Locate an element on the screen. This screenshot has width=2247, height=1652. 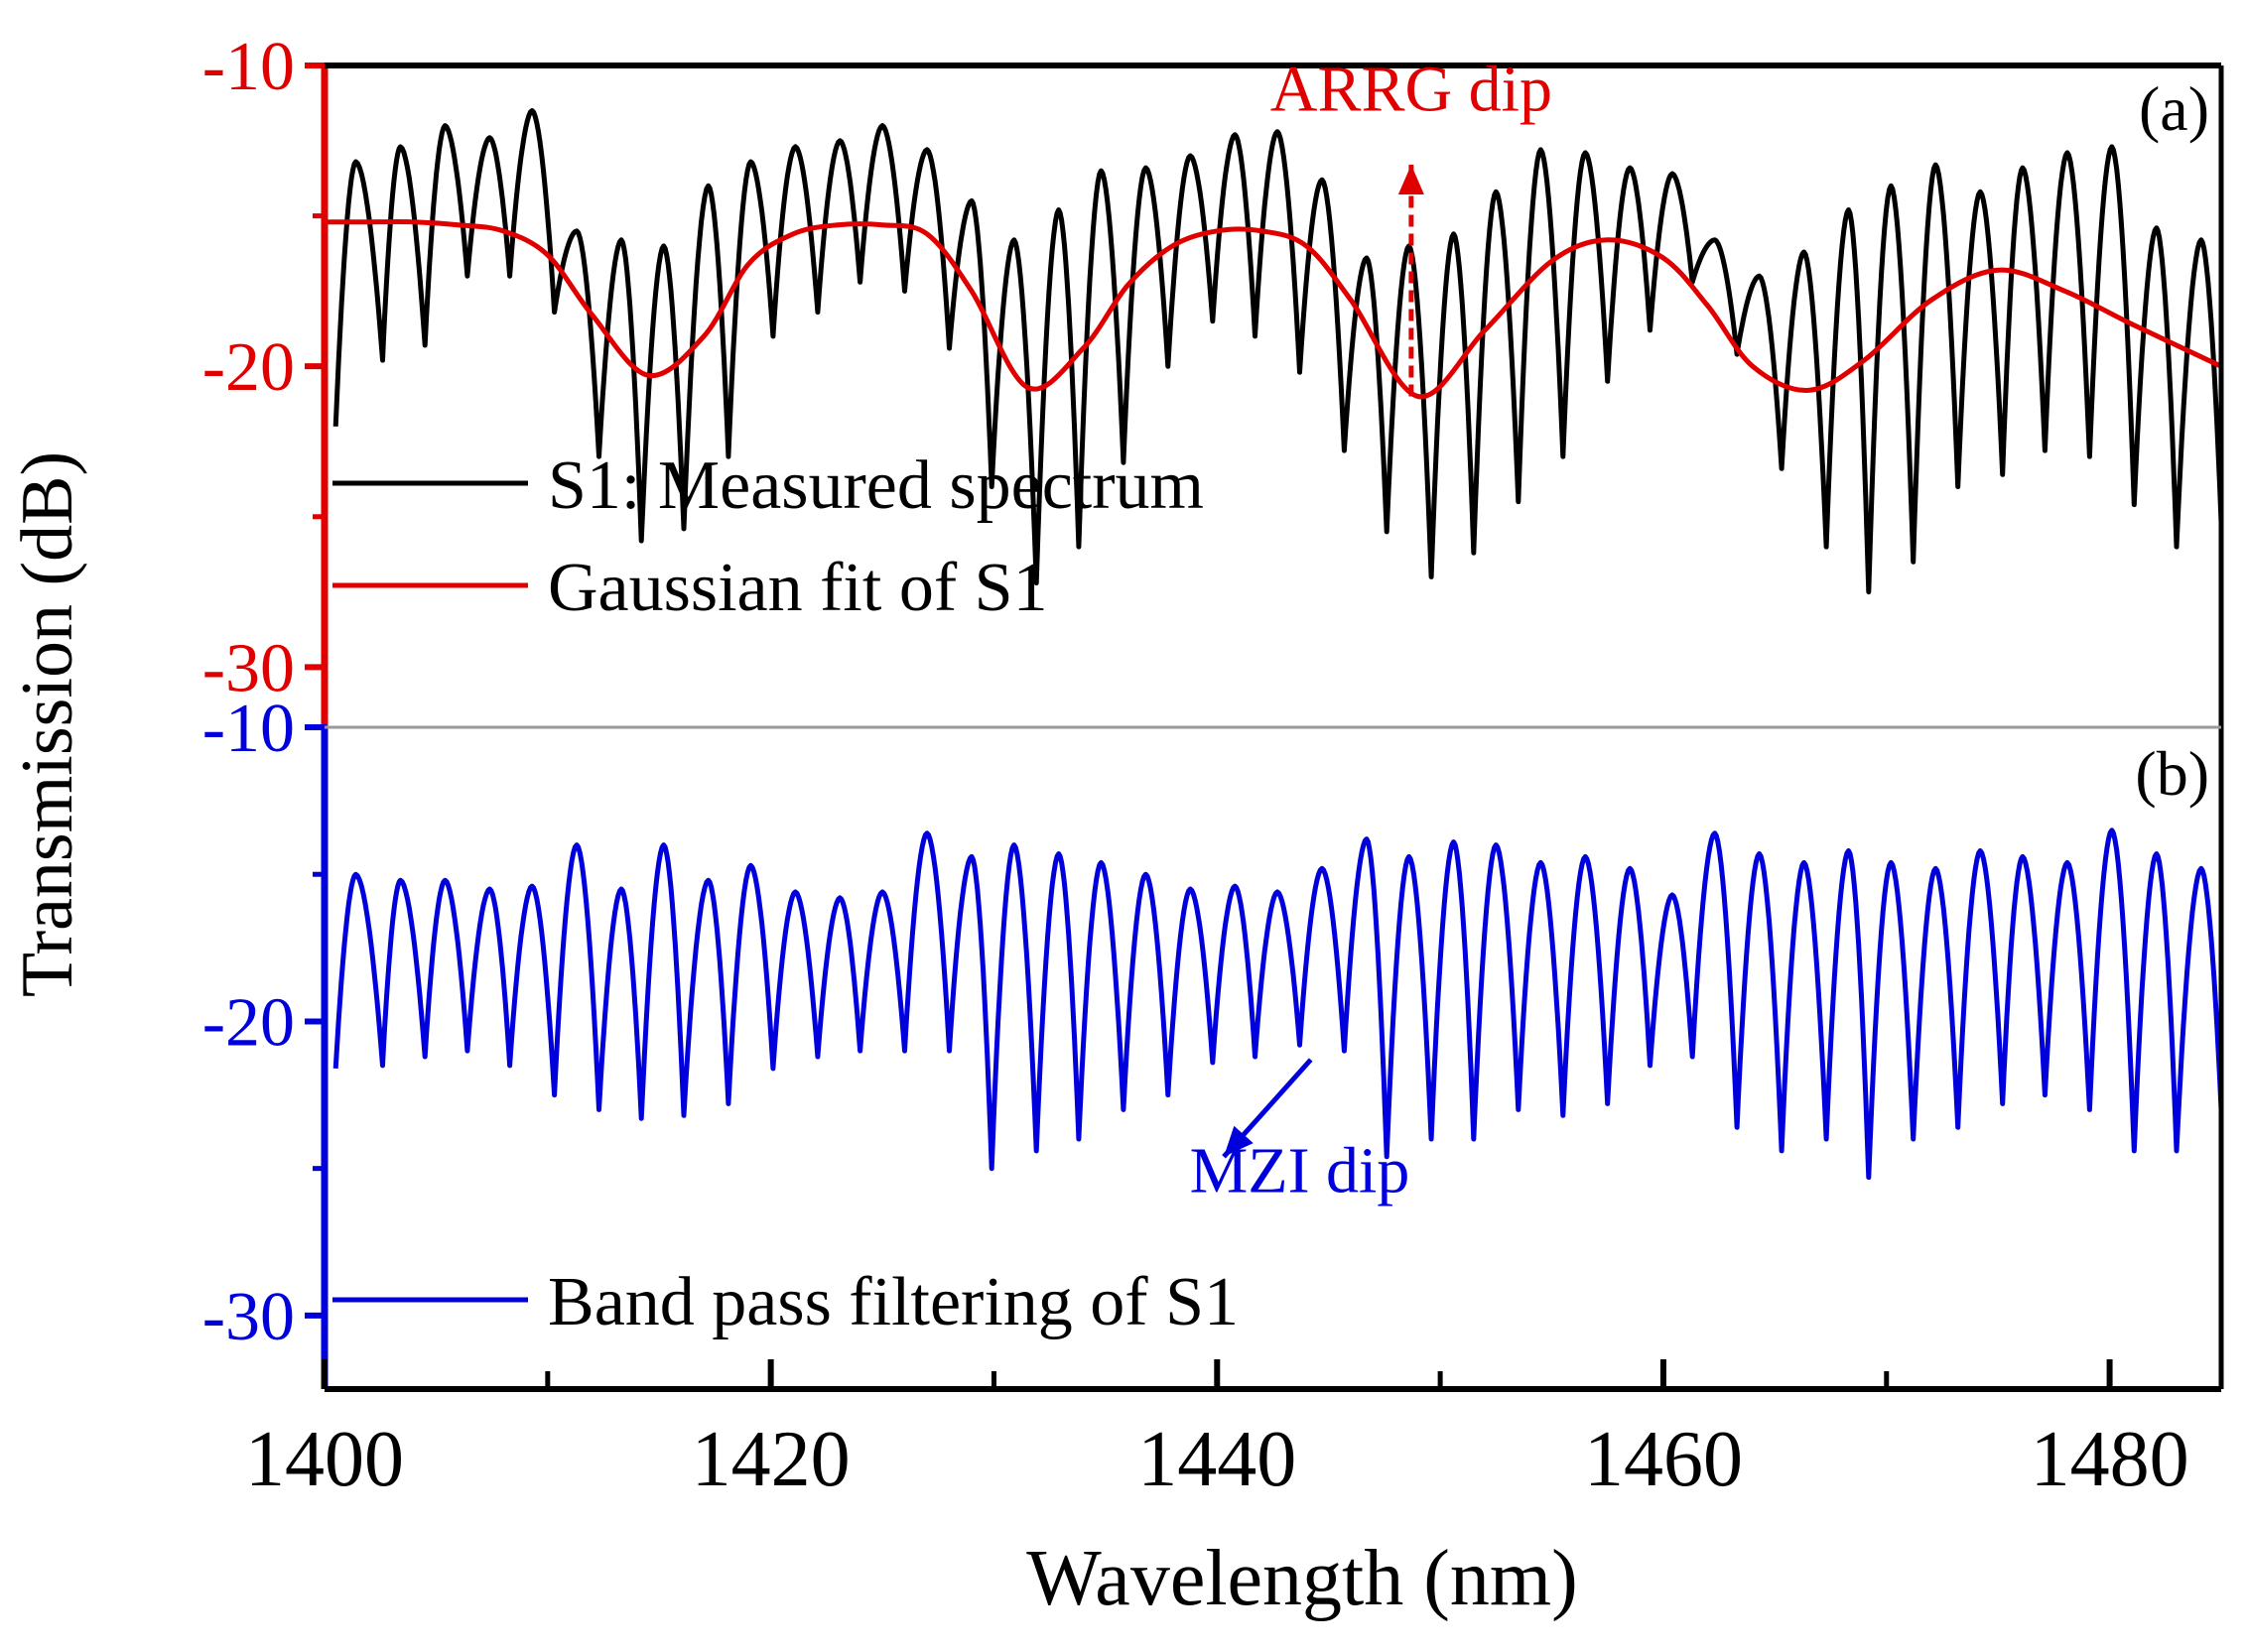
legend-label-a-0: S1: Measured spectrum is located at coordinates (876, 485).